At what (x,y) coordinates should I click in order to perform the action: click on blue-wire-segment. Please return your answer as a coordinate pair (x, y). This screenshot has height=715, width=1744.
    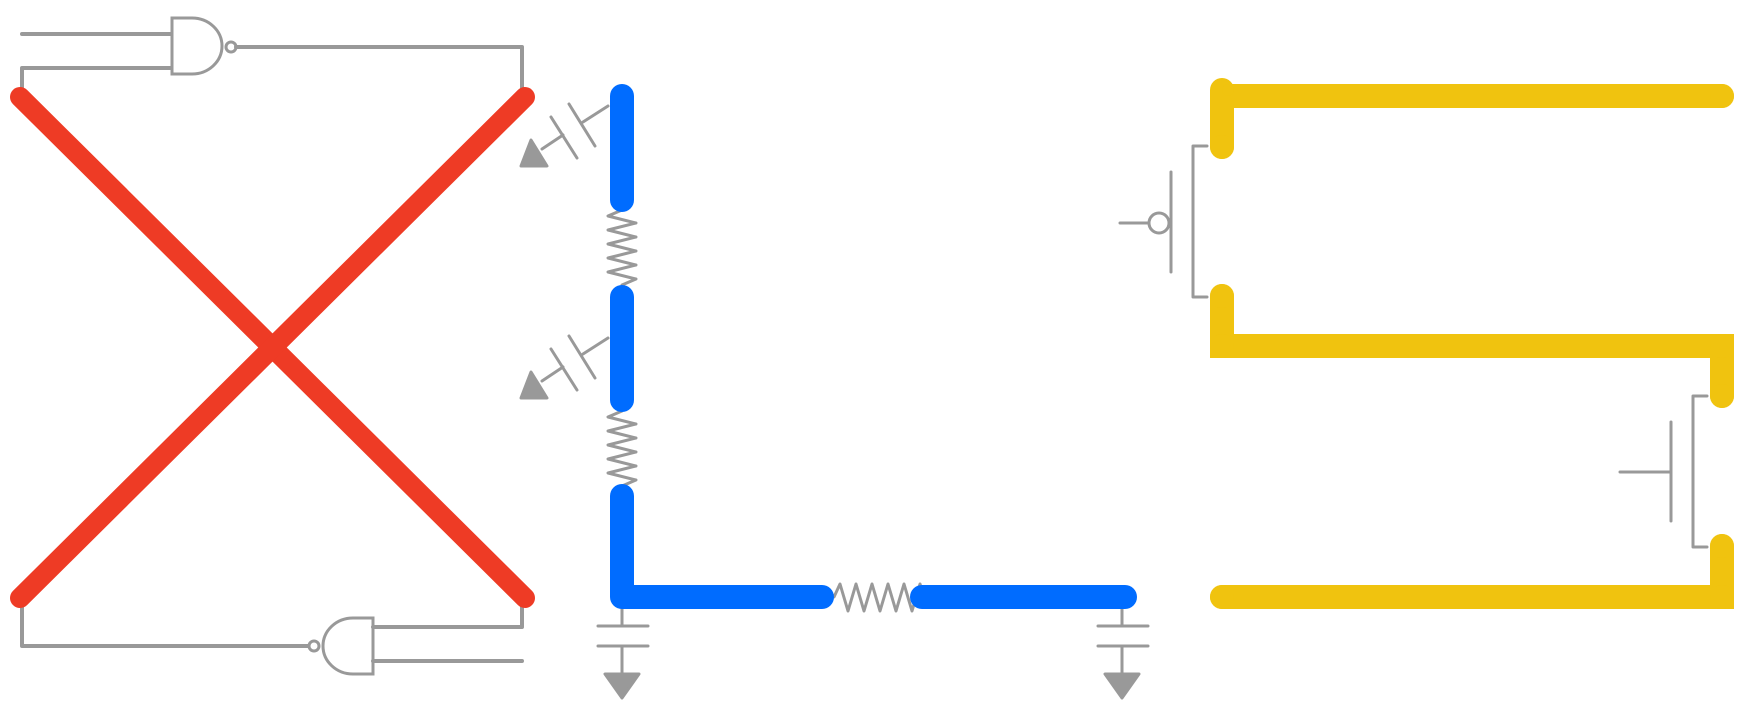
    Looking at the image, I should click on (722, 546).